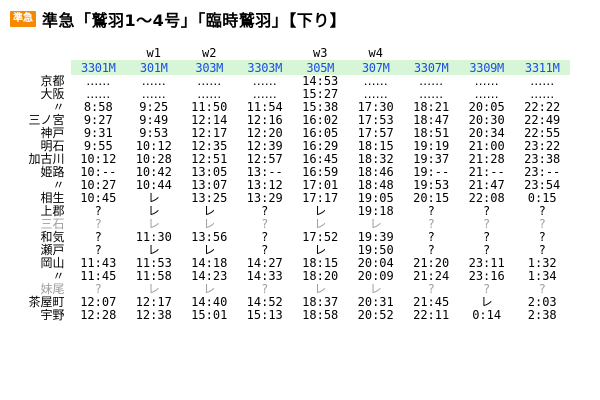  What do you see at coordinates (375, 133) in the screenshot?
I see `time-cell: 17:57` at bounding box center [375, 133].